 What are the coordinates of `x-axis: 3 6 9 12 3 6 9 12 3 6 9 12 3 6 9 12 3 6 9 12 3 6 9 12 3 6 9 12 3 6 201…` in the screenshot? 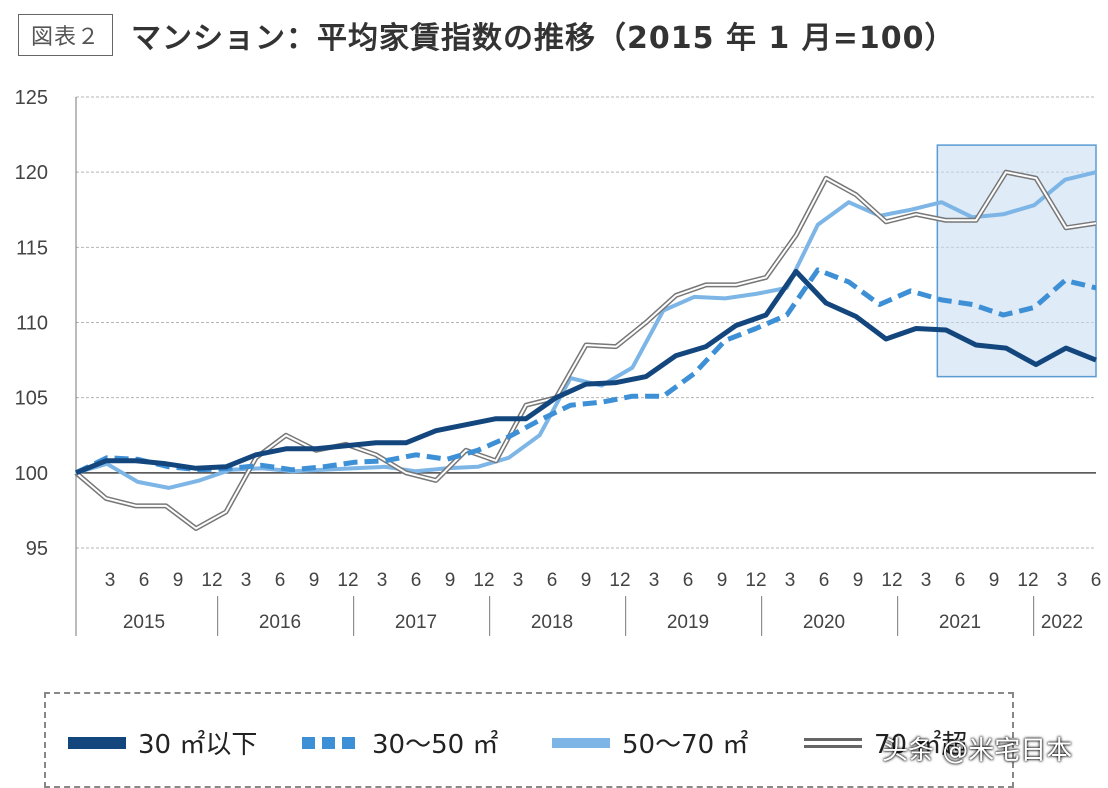 It's located at (603, 603).